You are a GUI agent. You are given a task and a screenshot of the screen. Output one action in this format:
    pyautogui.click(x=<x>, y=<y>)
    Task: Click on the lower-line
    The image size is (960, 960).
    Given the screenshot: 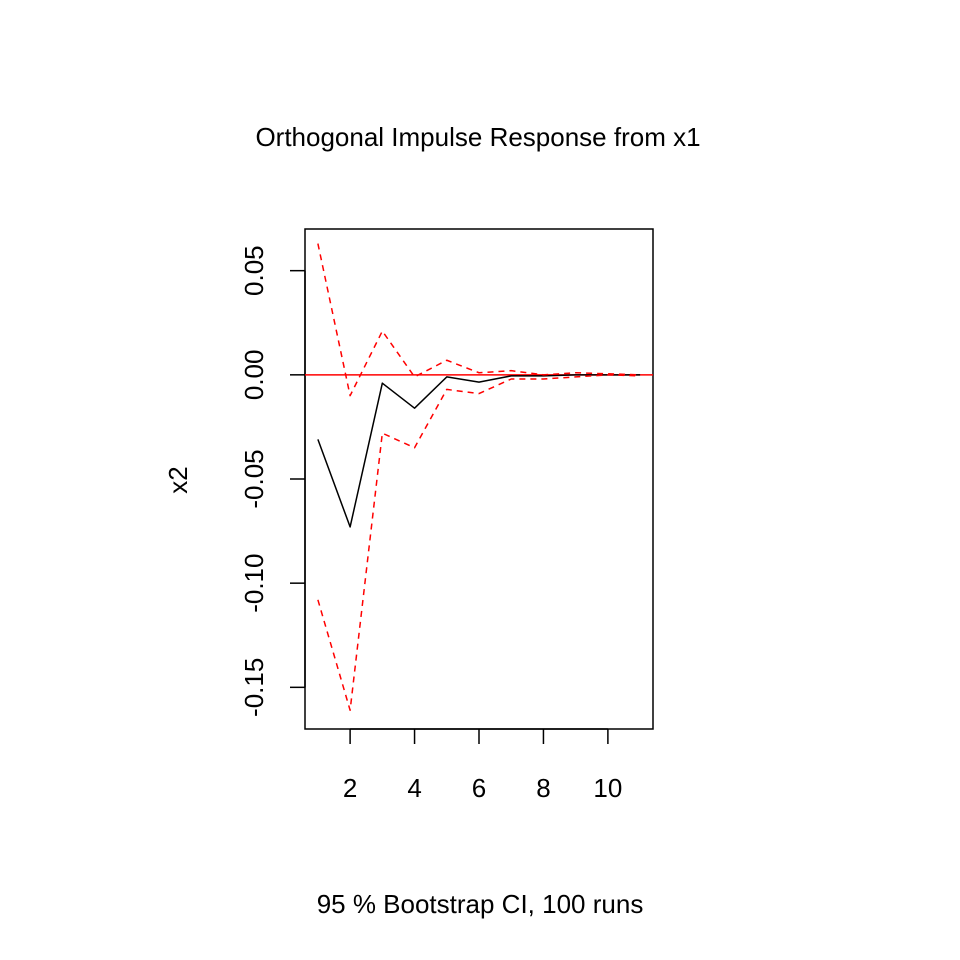 What is the action you would take?
    pyautogui.click(x=479, y=542)
    